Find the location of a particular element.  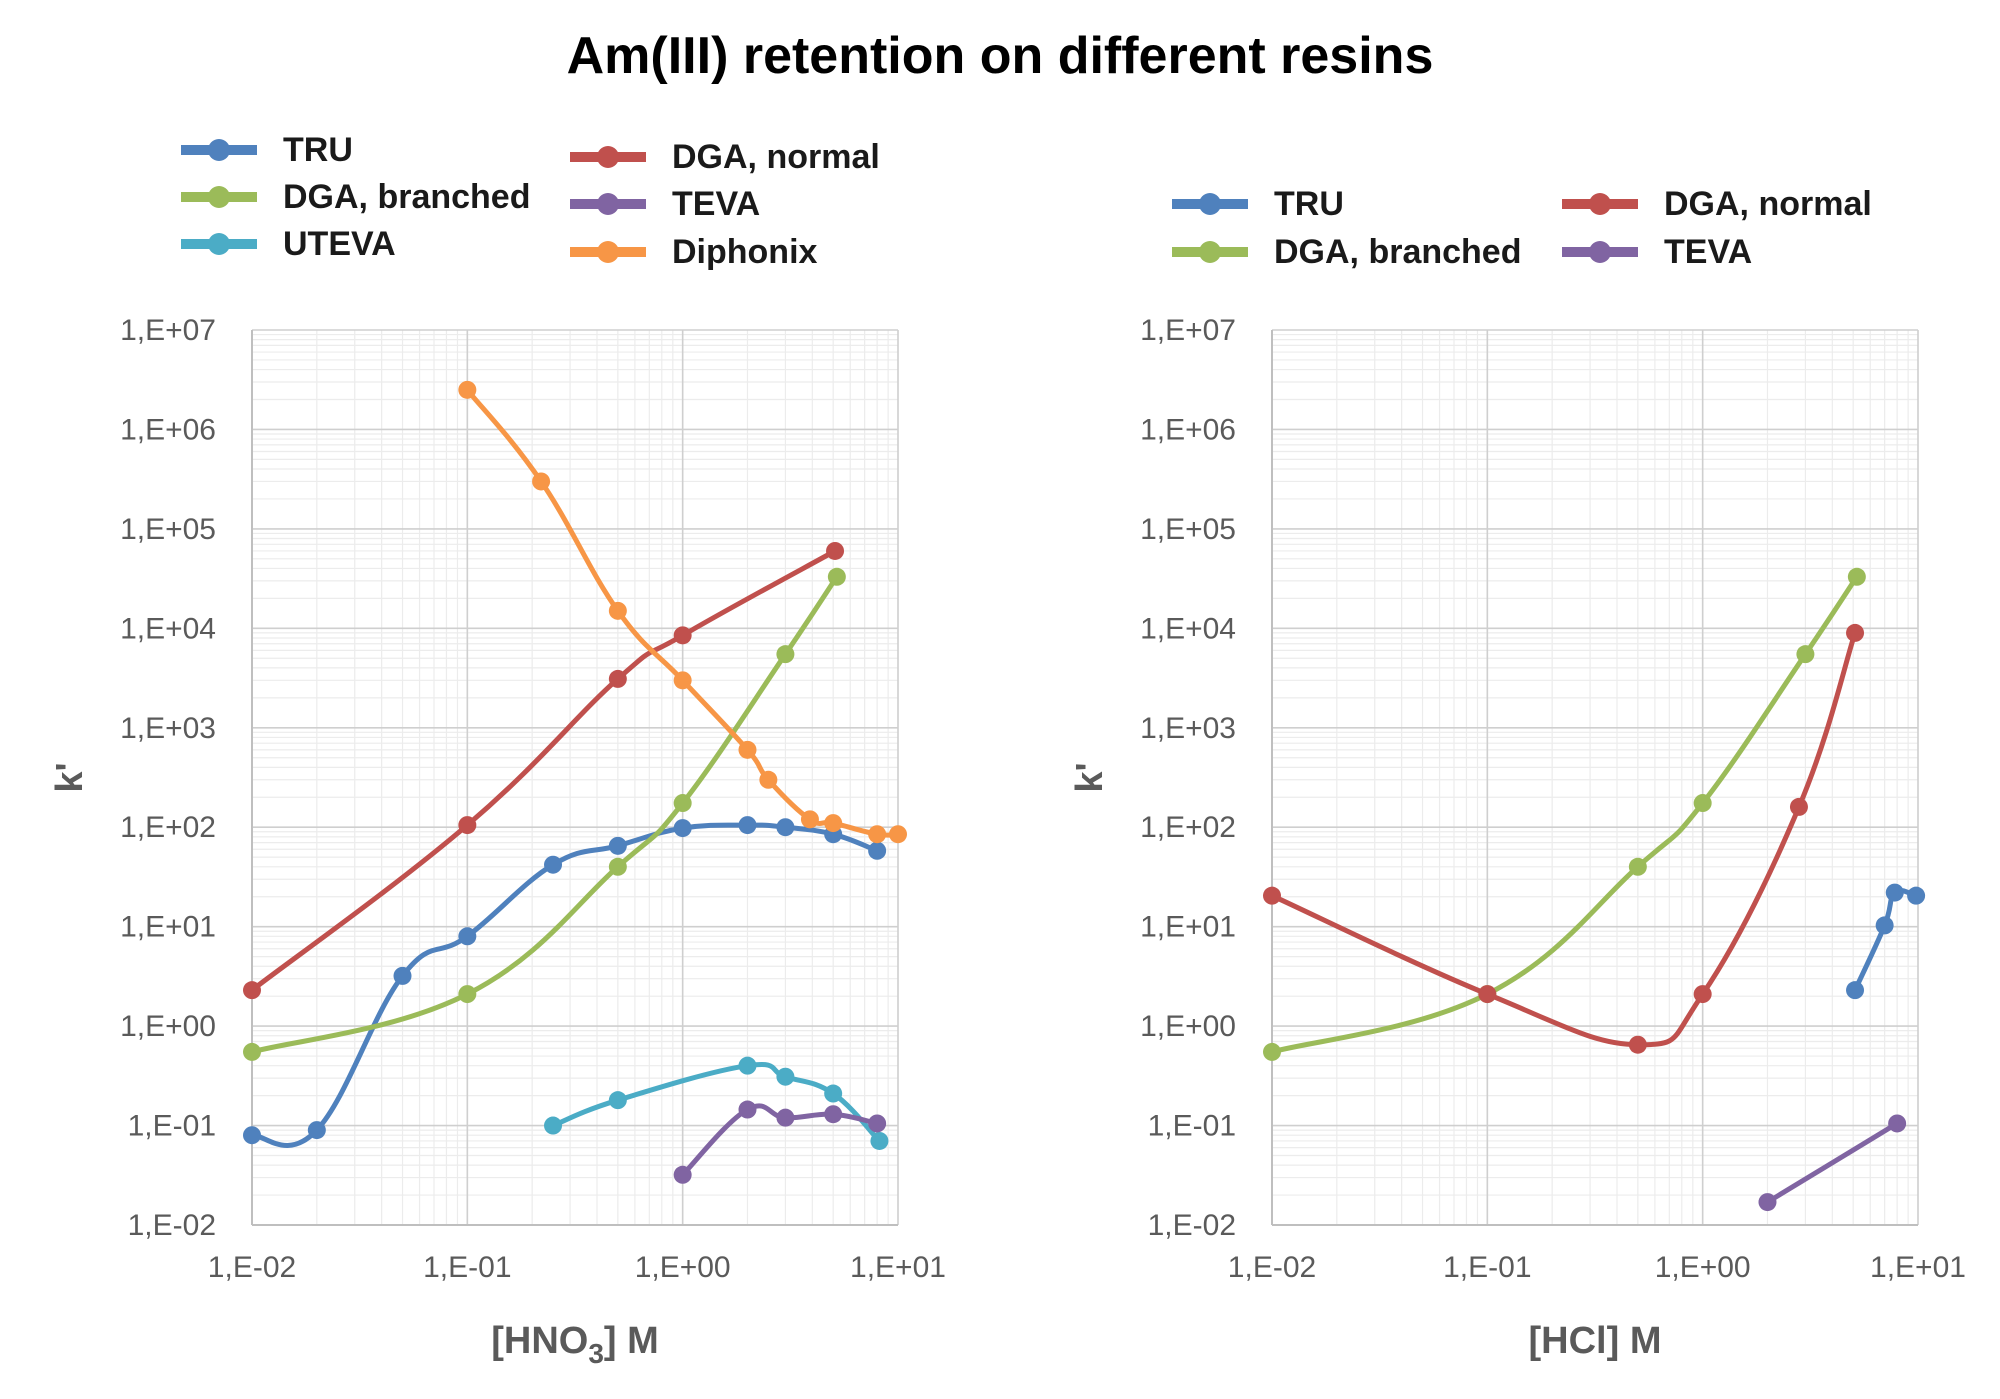

series-line-dga-normal is located at coordinates (543, 770).